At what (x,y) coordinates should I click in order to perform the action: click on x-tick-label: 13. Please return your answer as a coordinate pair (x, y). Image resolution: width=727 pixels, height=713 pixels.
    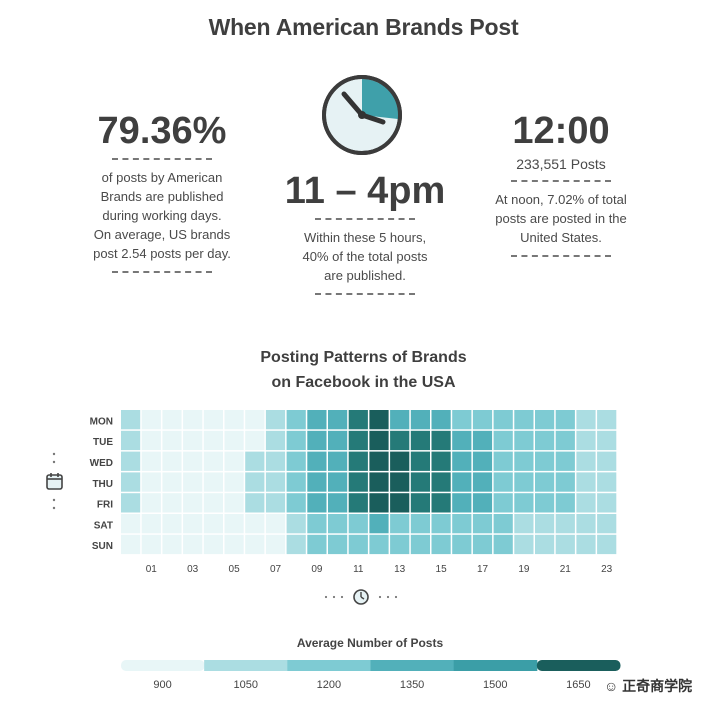
    Looking at the image, I should click on (400, 569).